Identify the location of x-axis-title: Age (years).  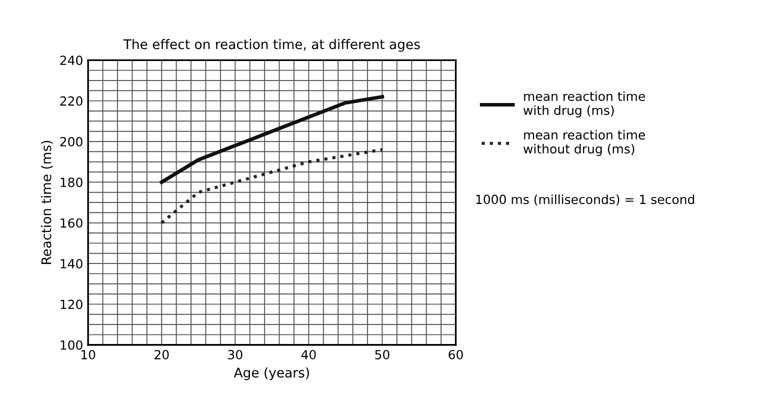
(271, 373).